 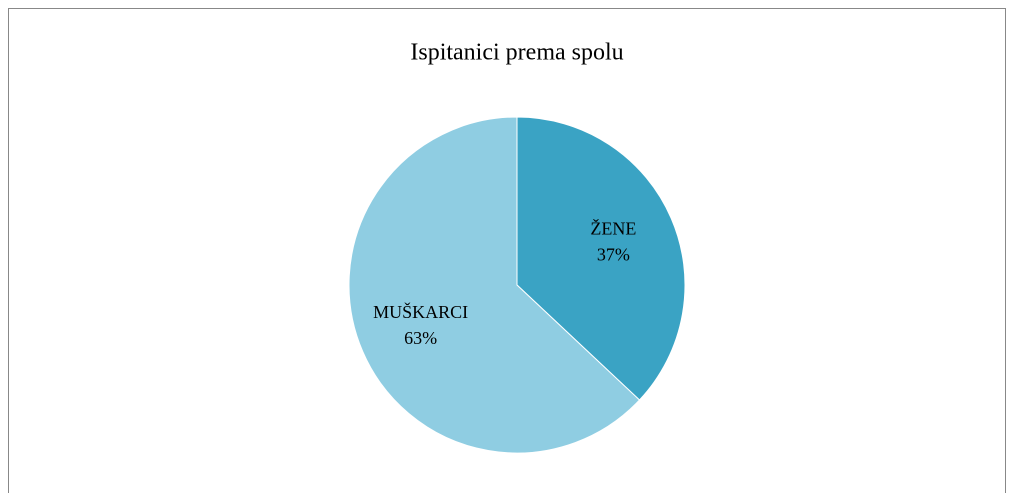 I want to click on pie-slice, so click(x=601, y=258).